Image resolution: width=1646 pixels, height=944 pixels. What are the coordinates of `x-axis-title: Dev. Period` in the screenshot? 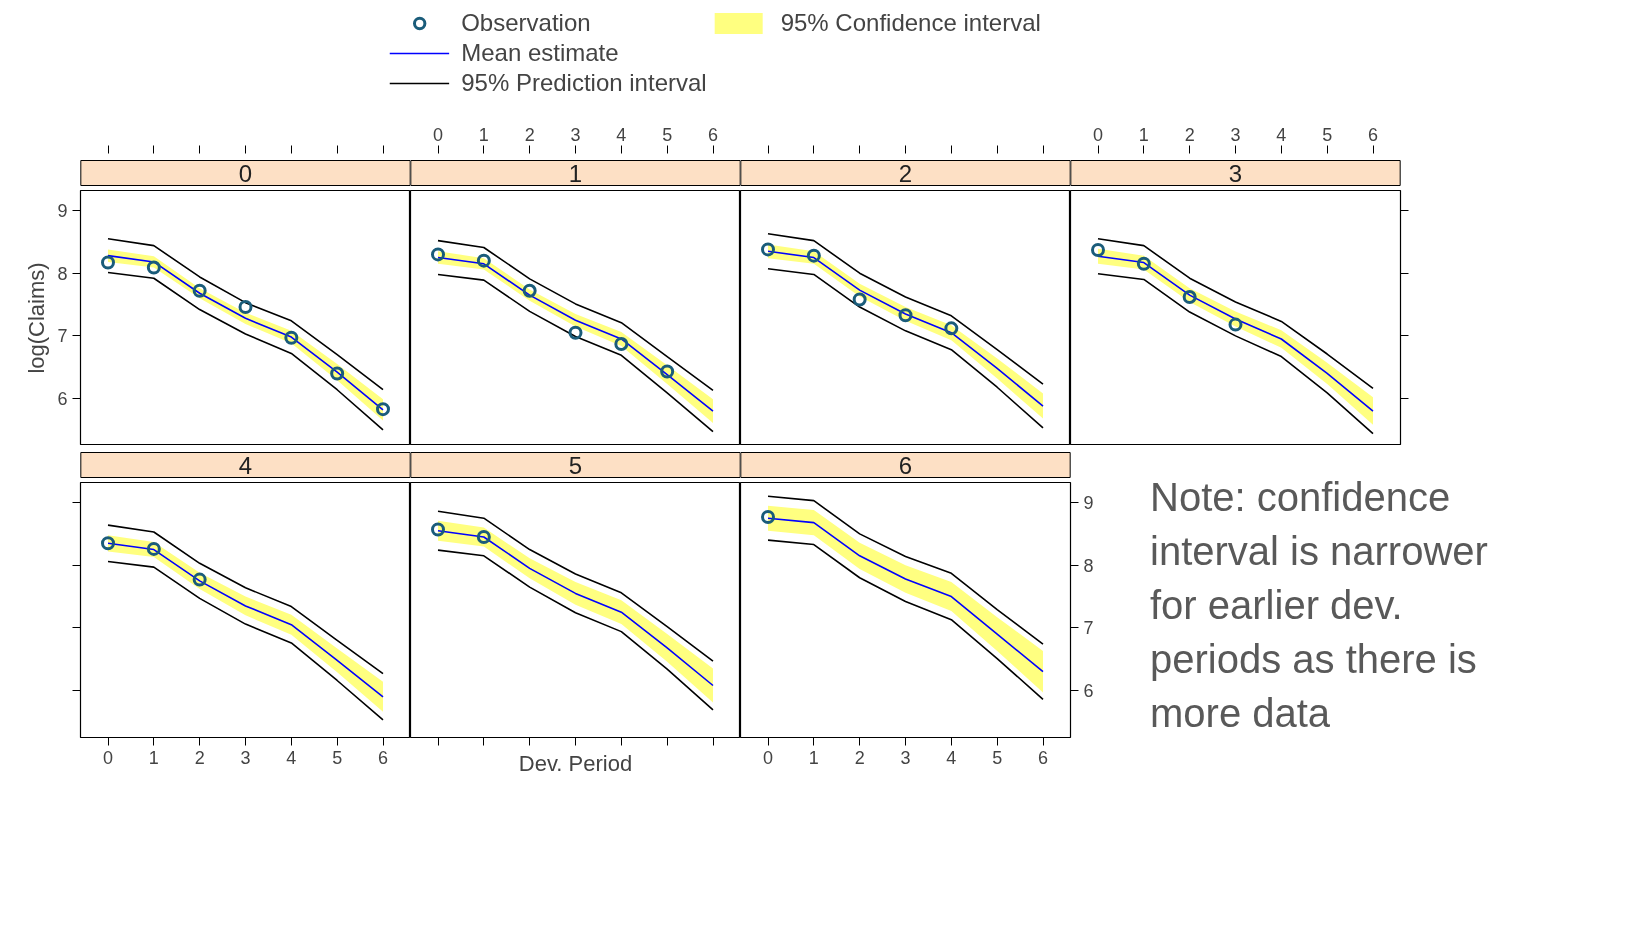 It's located at (575, 763).